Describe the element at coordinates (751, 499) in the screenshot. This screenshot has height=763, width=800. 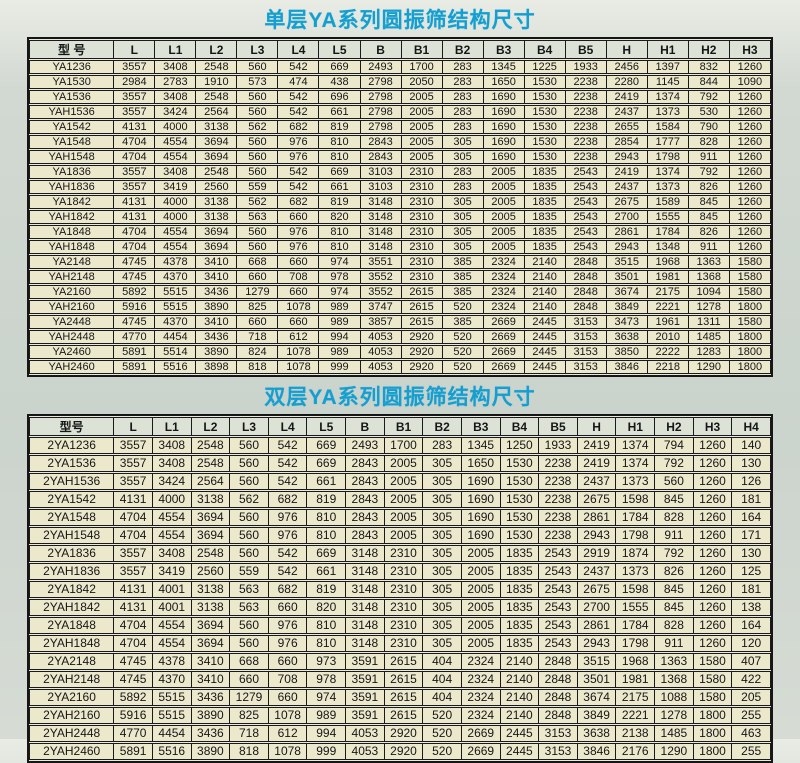
I see `dimension-value-cell: 181` at that location.